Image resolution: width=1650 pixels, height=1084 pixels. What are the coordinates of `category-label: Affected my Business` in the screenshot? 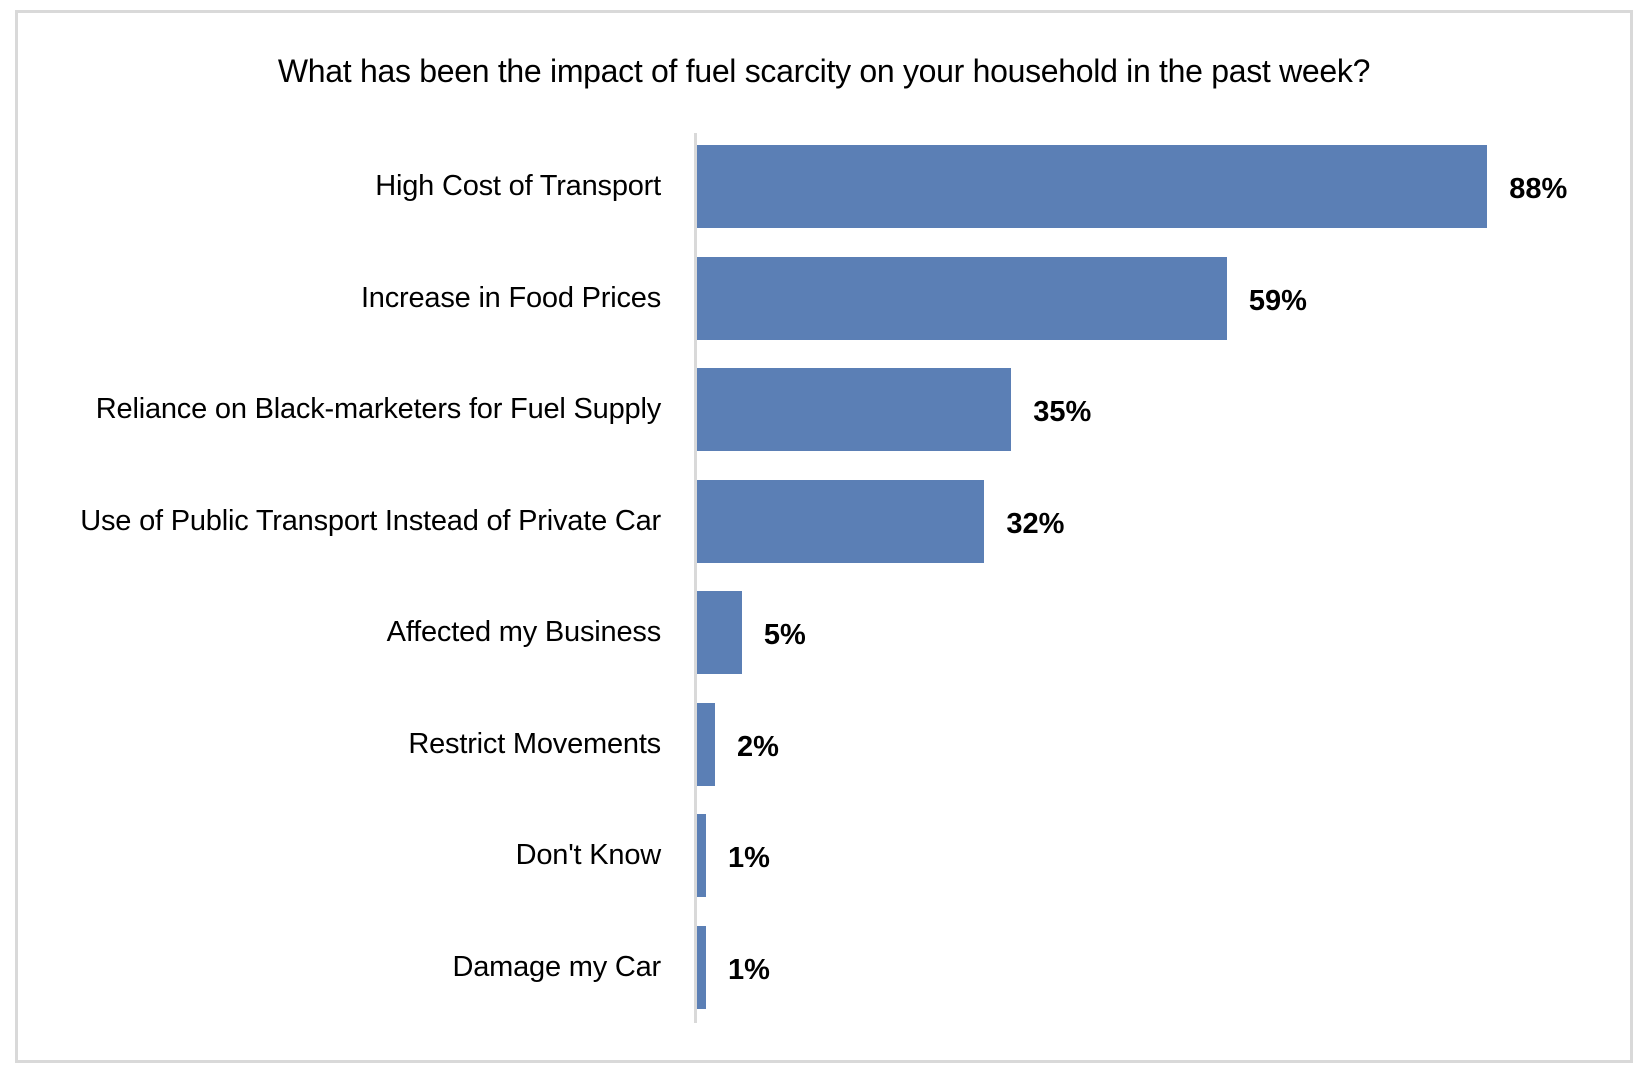 It's located at (524, 632).